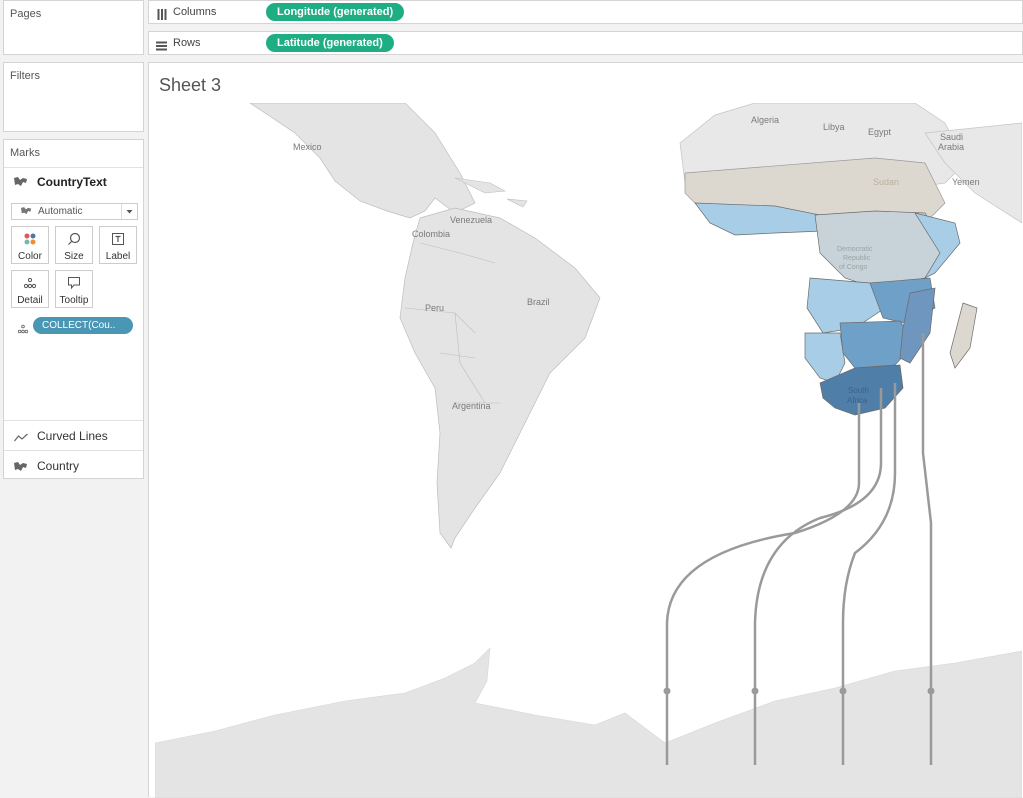 The height and width of the screenshot is (798, 1023). I want to click on rows-label: Rows, so click(187, 43).